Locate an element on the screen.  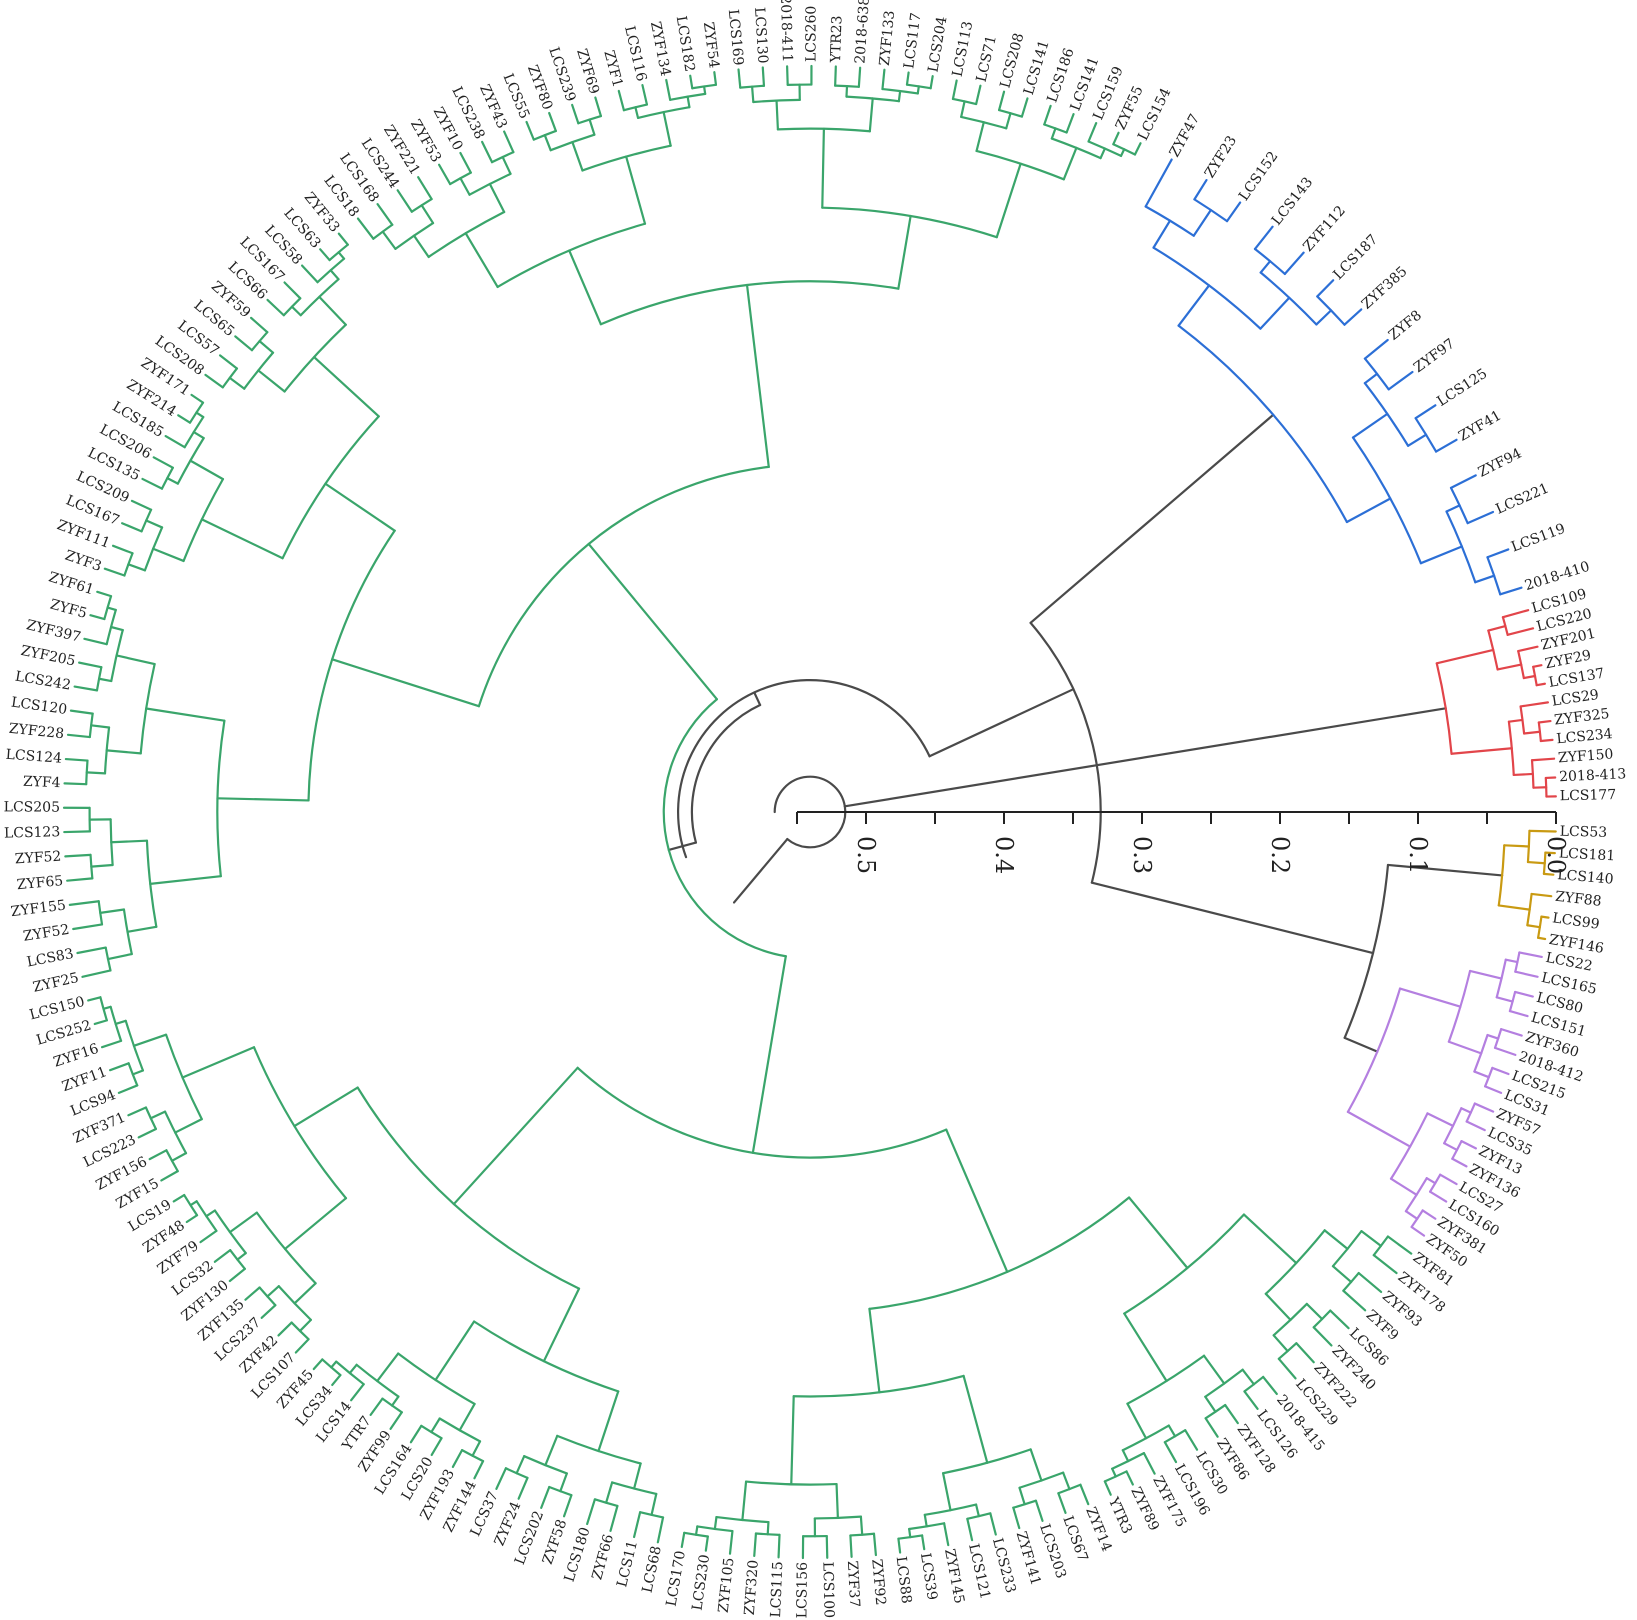
scale-tick-label: 0.2 is located at coordinates (1280, 855).